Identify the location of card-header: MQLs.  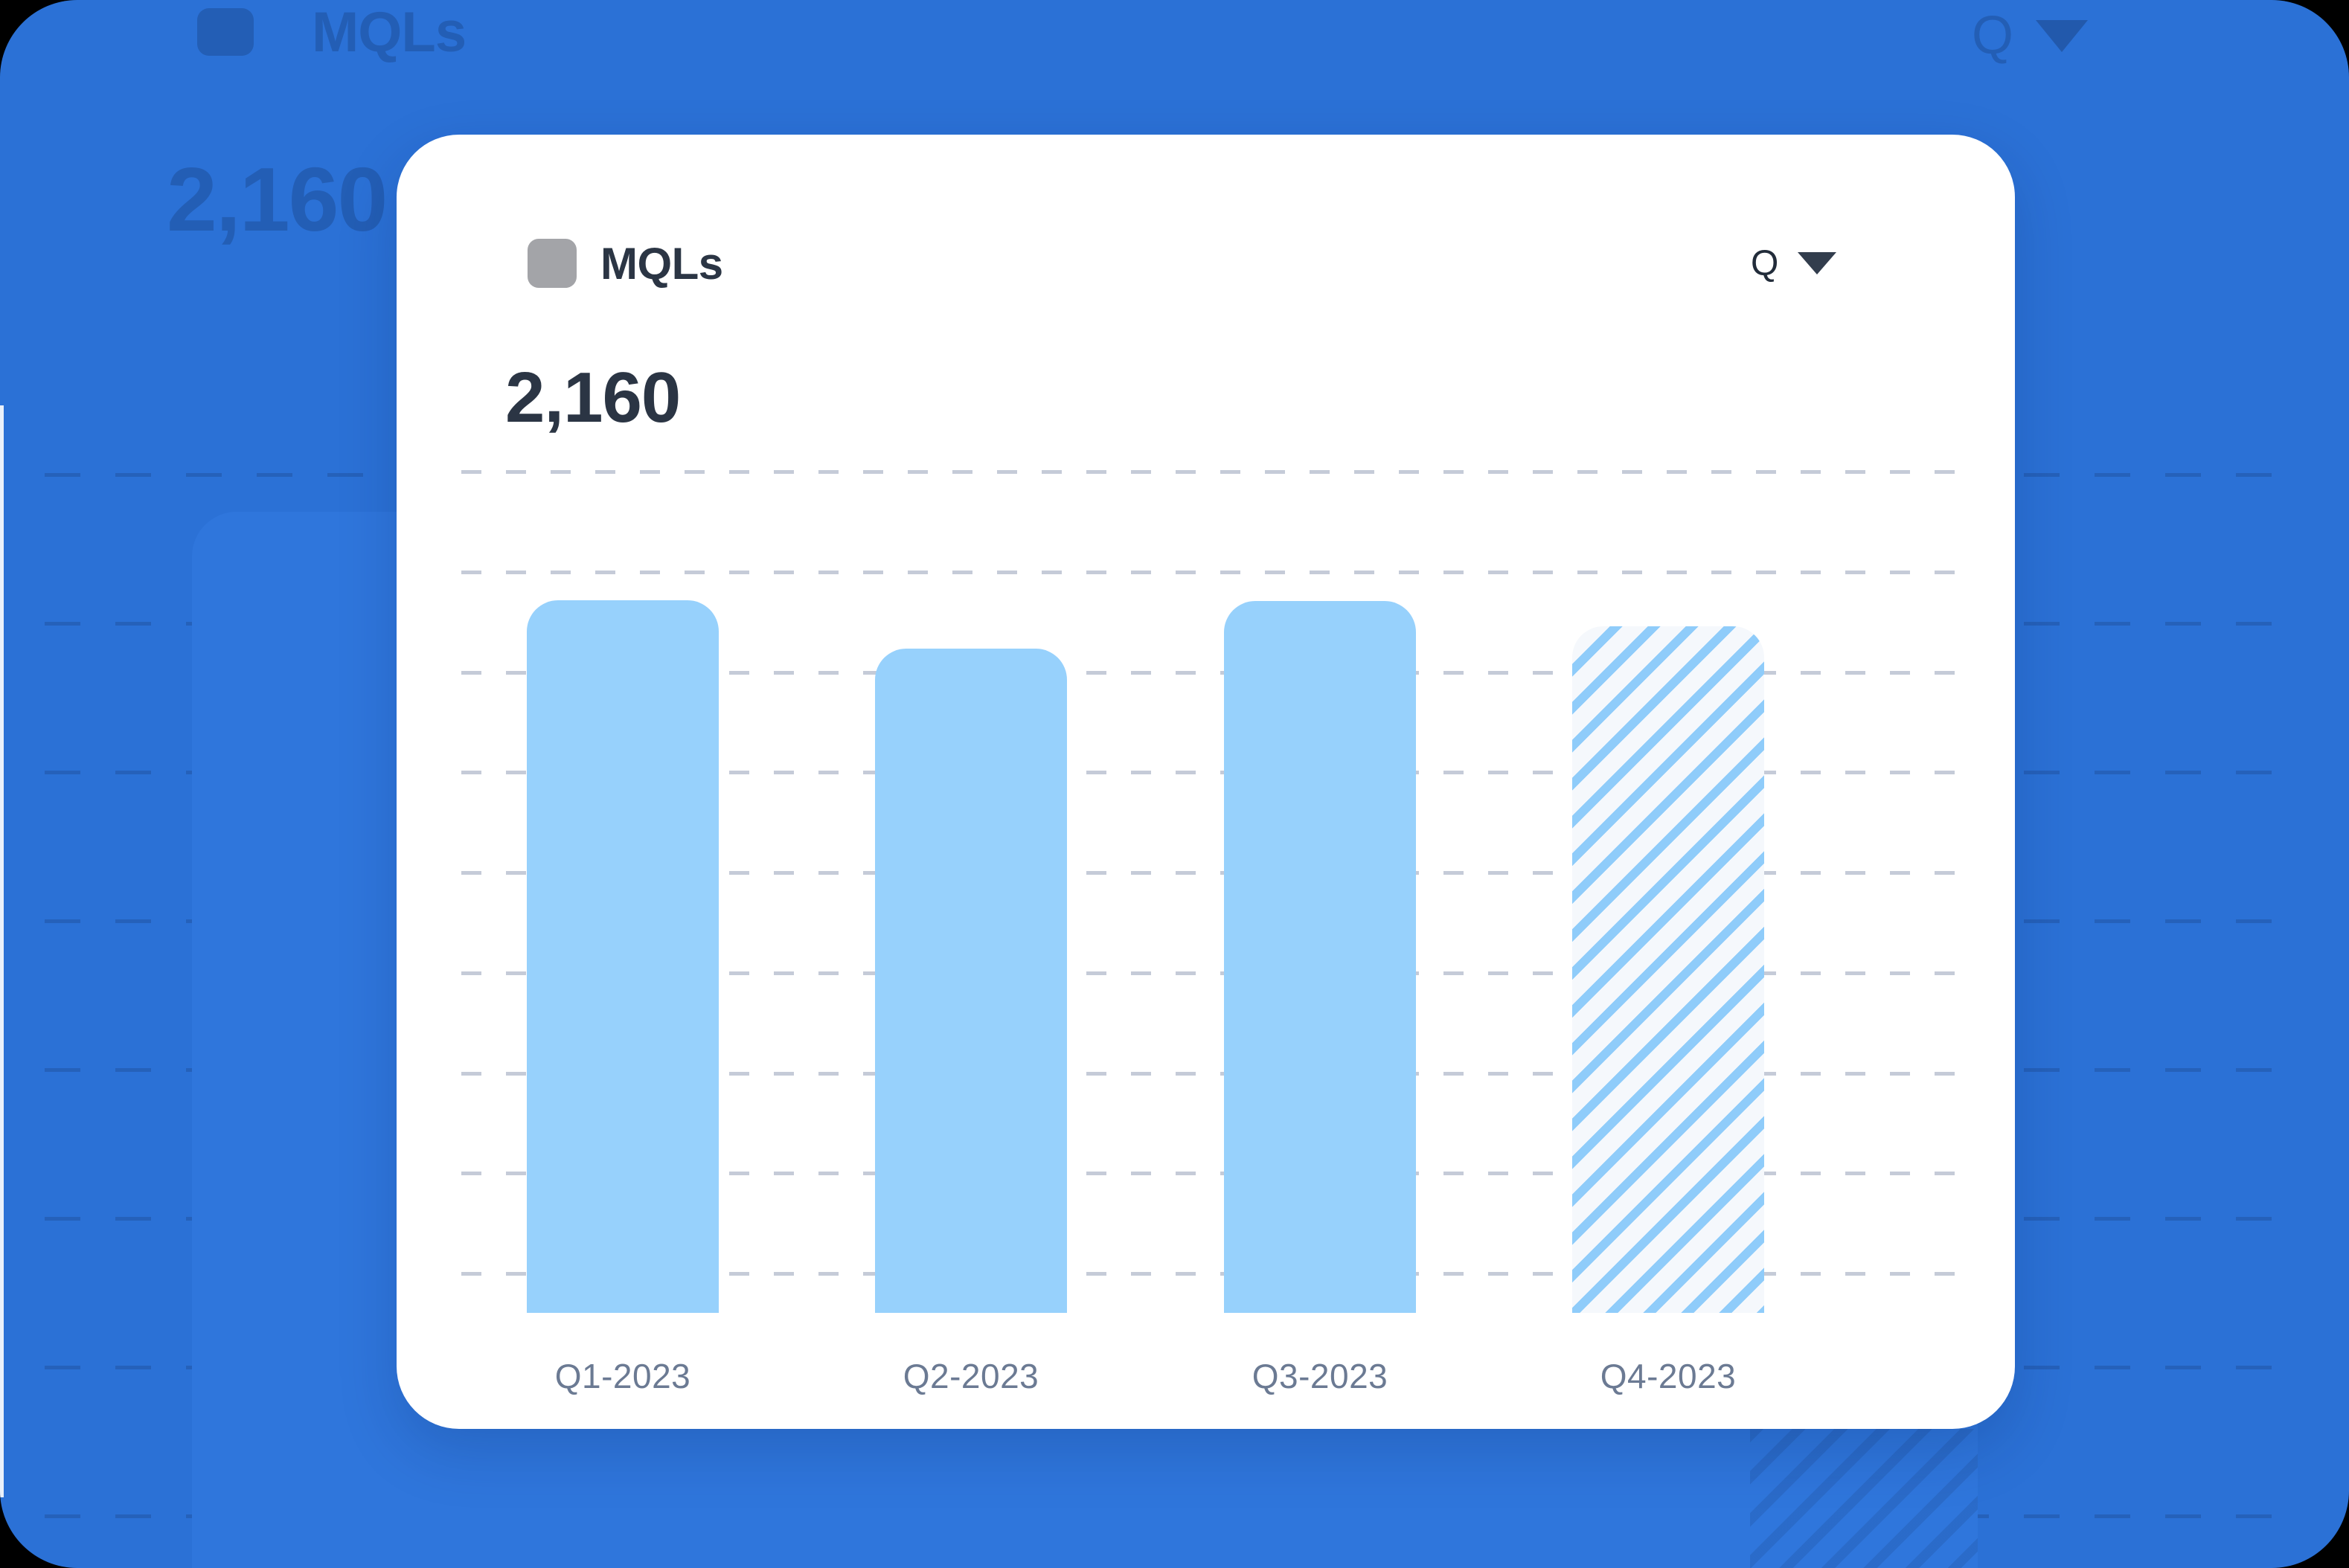
(625, 263).